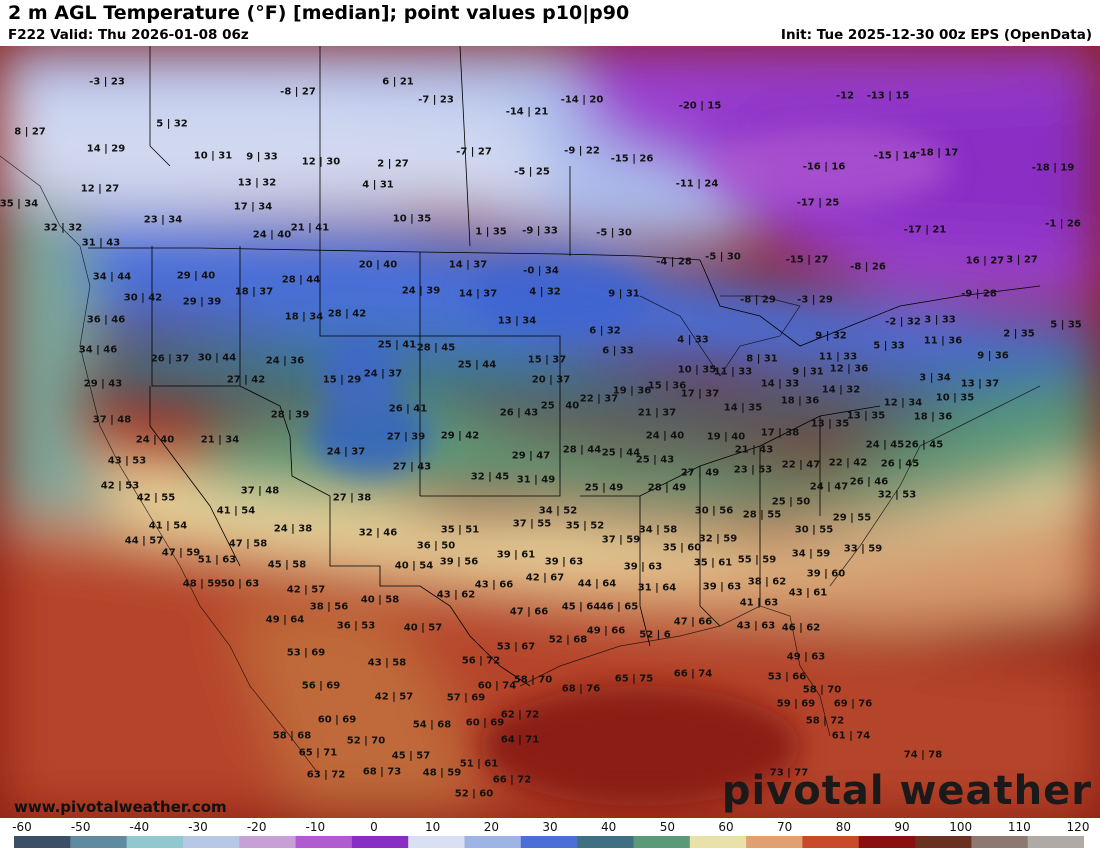 The image size is (1100, 850). I want to click on point-value: 39 | 61, so click(516, 555).